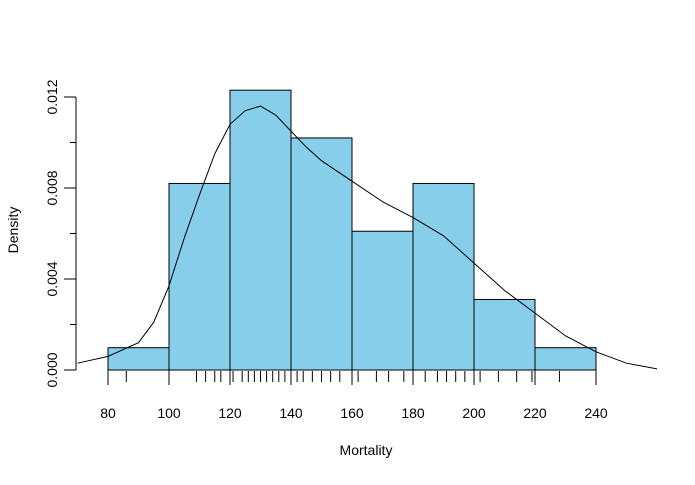 The height and width of the screenshot is (485, 695). I want to click on y-tick-label: 0.000, so click(52, 369).